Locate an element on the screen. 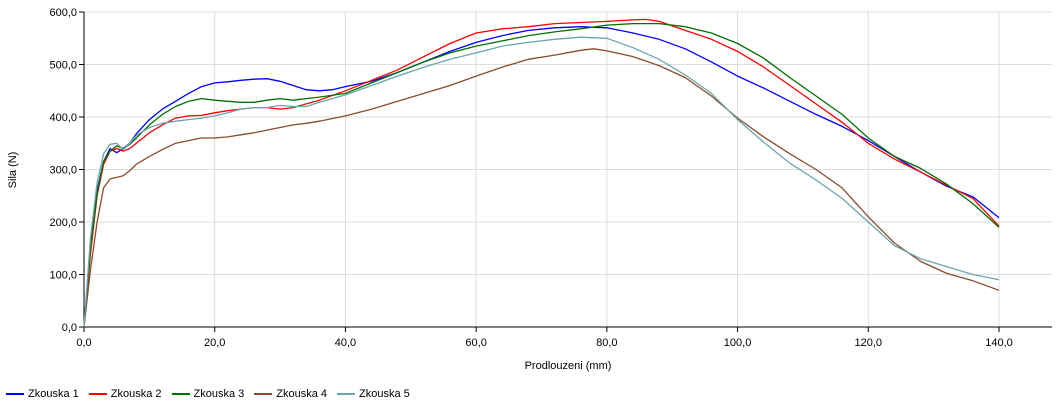 This screenshot has width=1060, height=408. x-tick-label: 60,0 is located at coordinates (475, 343).